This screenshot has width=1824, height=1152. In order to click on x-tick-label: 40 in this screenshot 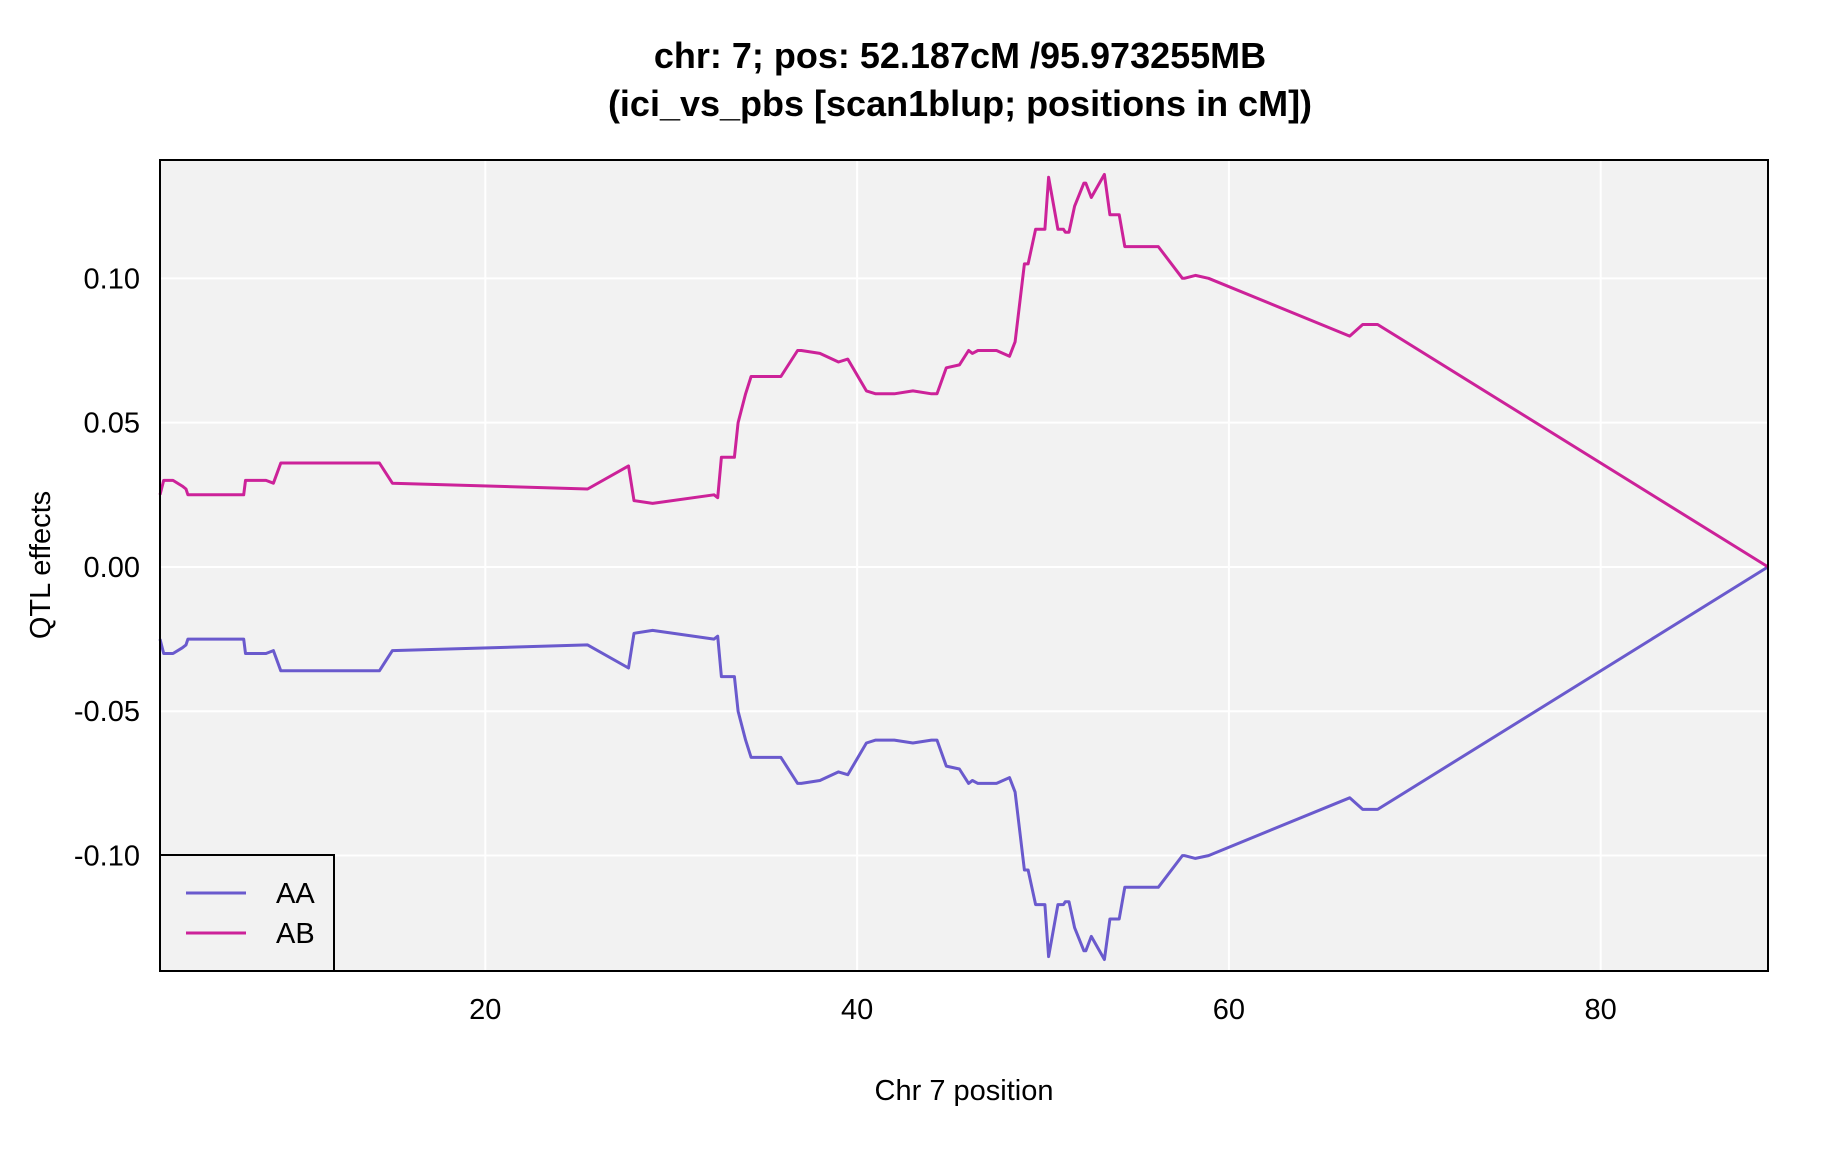, I will do `click(857, 1010)`.